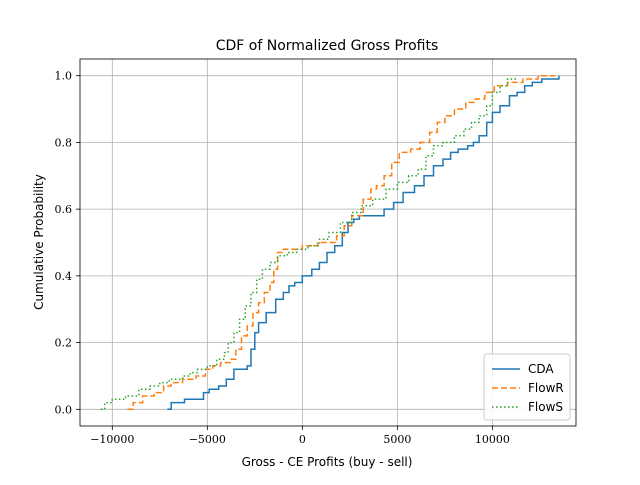 The image size is (640, 485). Describe the element at coordinates (327, 462) in the screenshot. I see `x-axis-label: Gross - CE Profits (buy - sell)` at that location.